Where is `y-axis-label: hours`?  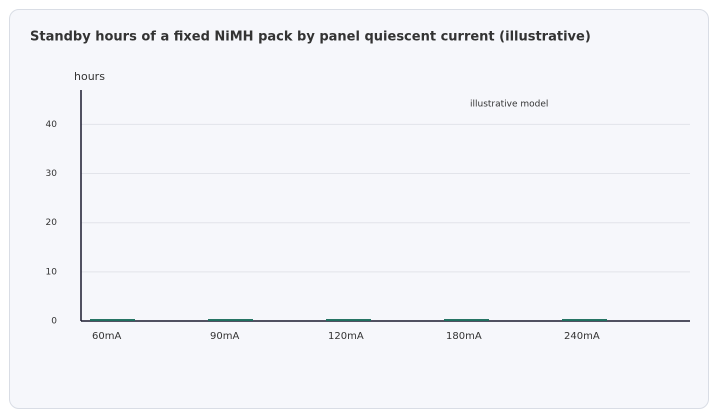 y-axis-label: hours is located at coordinates (89, 76).